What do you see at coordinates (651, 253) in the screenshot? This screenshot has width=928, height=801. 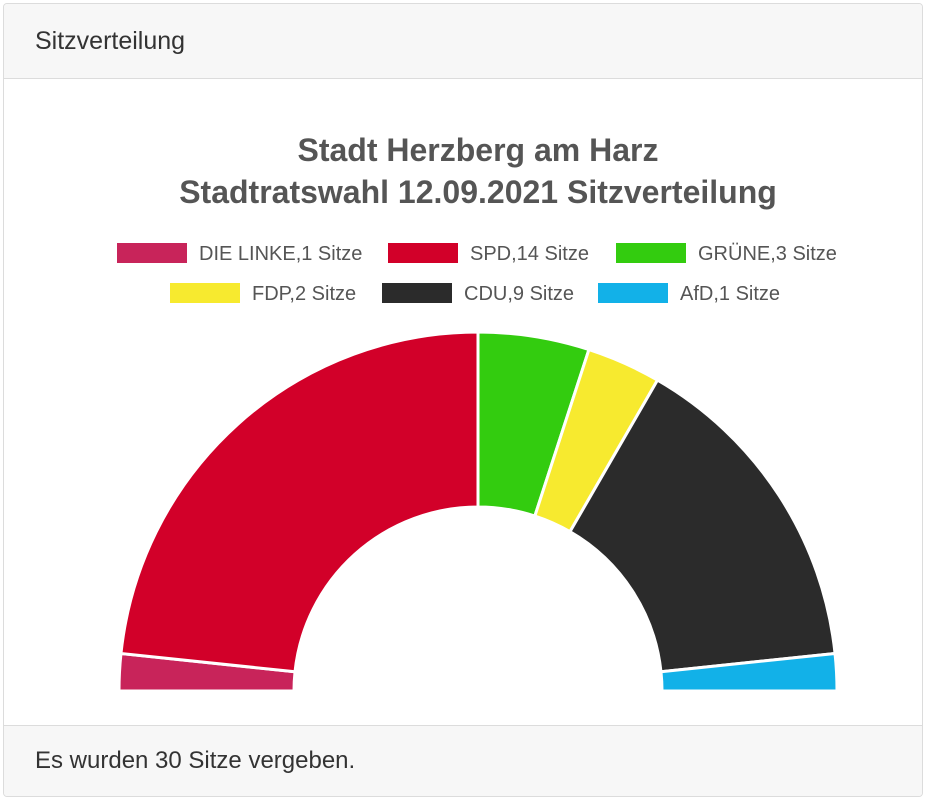 I see `legend-swatch-gruene` at bounding box center [651, 253].